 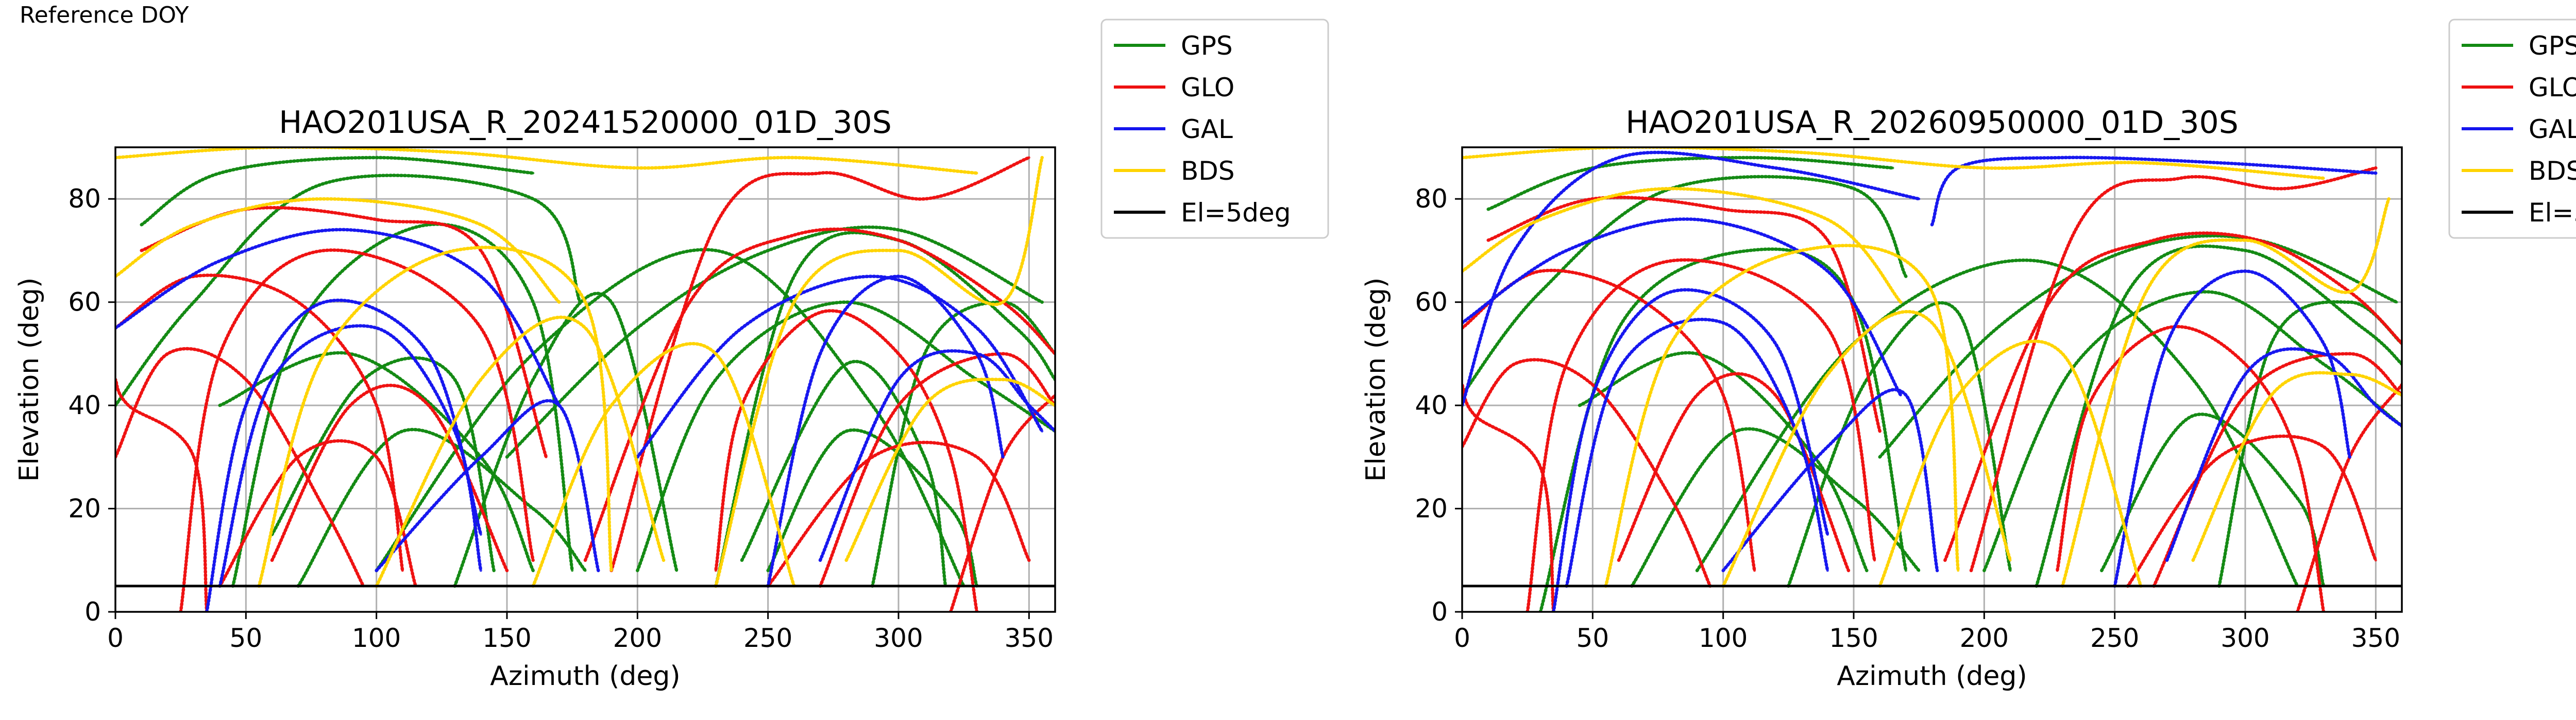 What do you see at coordinates (2375, 638) in the screenshot?
I see `chart2-x-tick-label: 350` at bounding box center [2375, 638].